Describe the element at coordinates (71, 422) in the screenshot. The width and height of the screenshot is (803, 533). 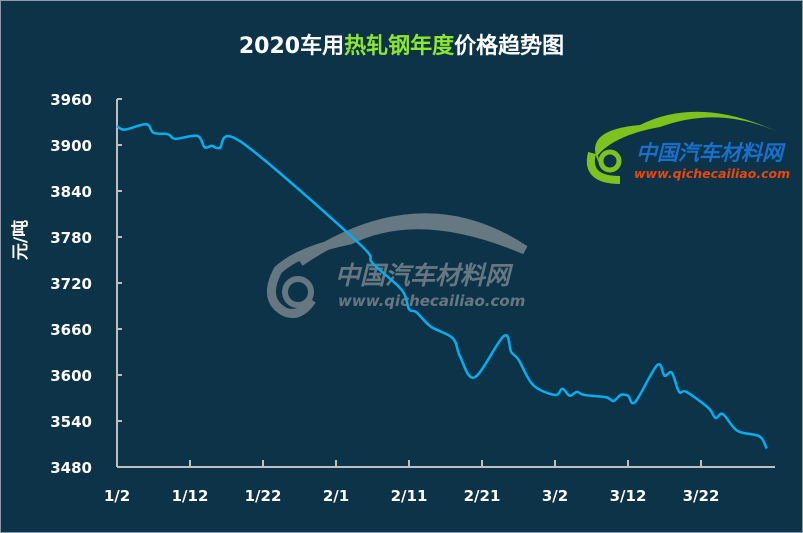
I see `y-tick-label: 3540` at that location.